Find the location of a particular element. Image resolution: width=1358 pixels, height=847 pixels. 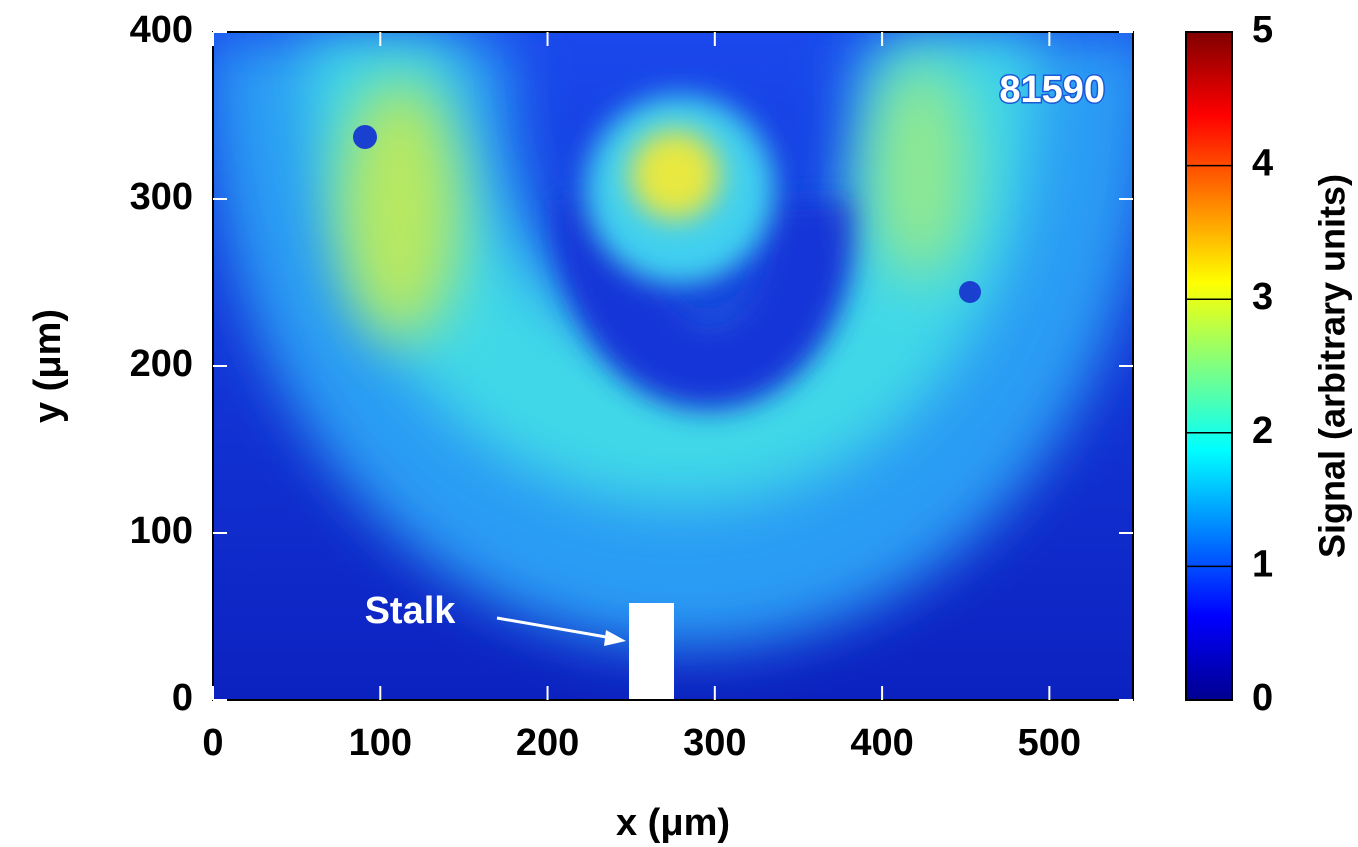

colorbar is located at coordinates (1209, 366).